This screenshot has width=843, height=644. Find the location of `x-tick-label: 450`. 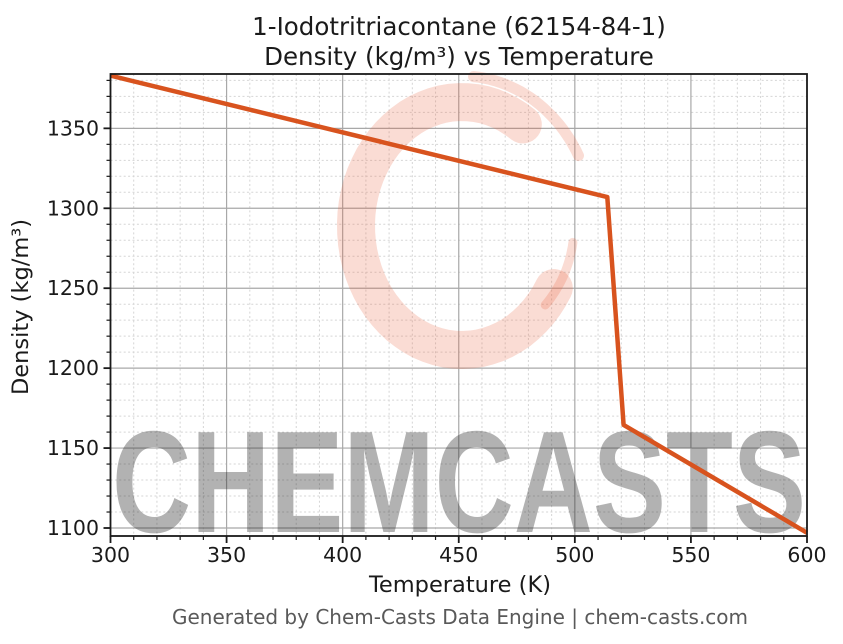

x-tick-label: 450 is located at coordinates (458, 555).